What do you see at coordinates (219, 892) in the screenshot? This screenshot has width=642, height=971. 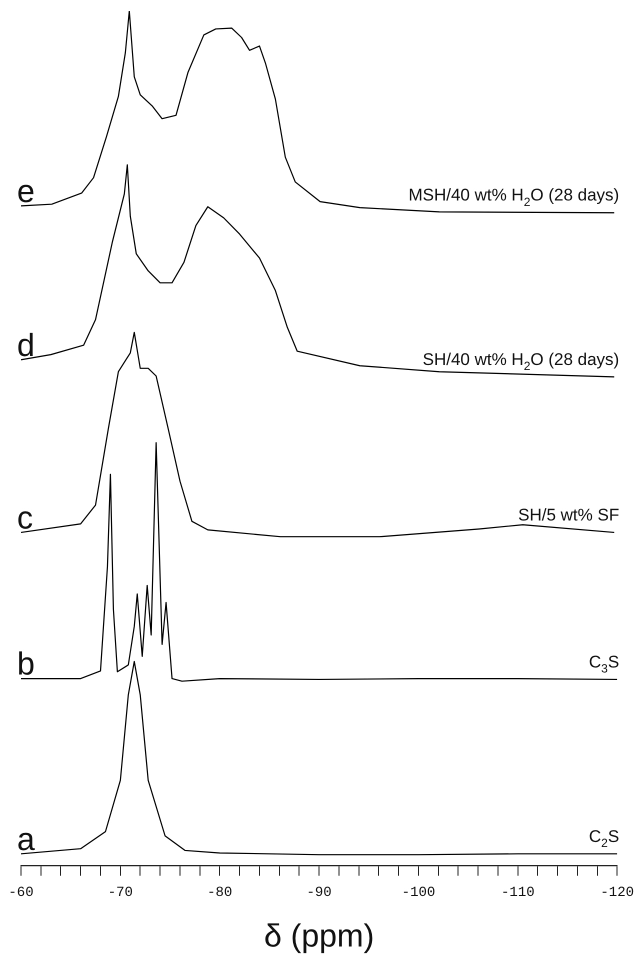 I see `x-tick-label: -80` at bounding box center [219, 892].